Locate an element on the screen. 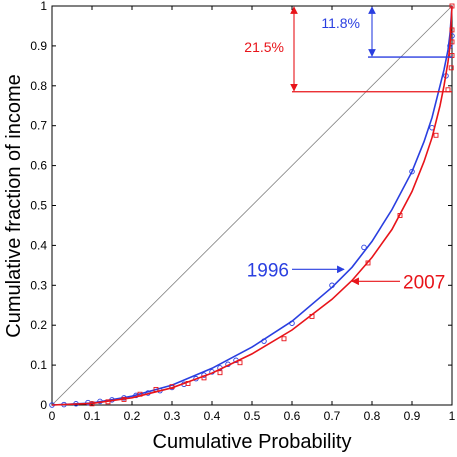 The height and width of the screenshot is (457, 457). series-label-1996: 1996 is located at coordinates (268, 270).